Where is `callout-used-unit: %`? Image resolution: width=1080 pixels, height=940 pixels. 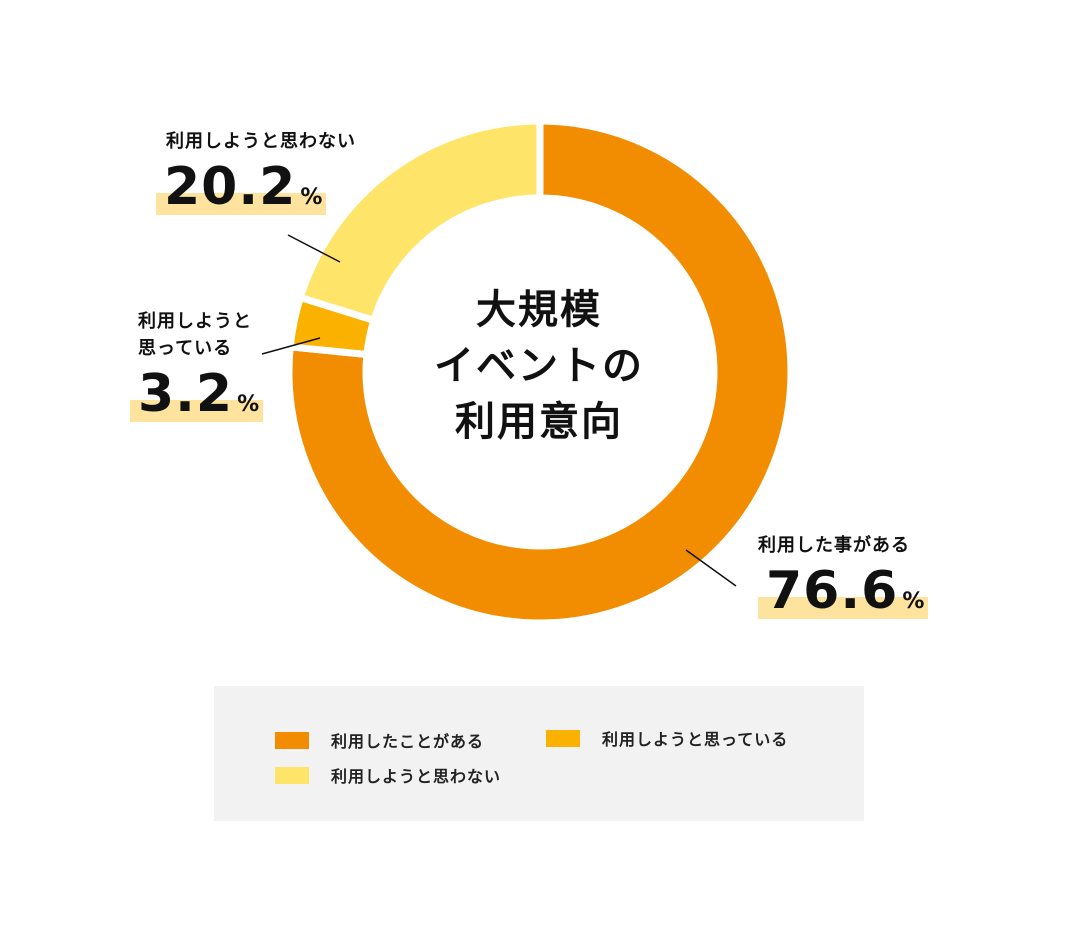
callout-used-unit: % is located at coordinates (913, 601).